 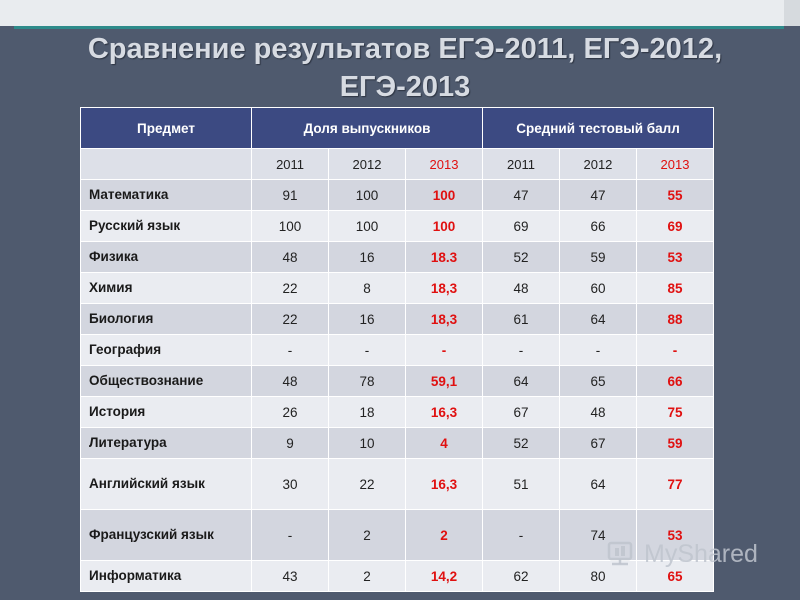 I want to click on value-cell: 59,1, so click(x=444, y=381).